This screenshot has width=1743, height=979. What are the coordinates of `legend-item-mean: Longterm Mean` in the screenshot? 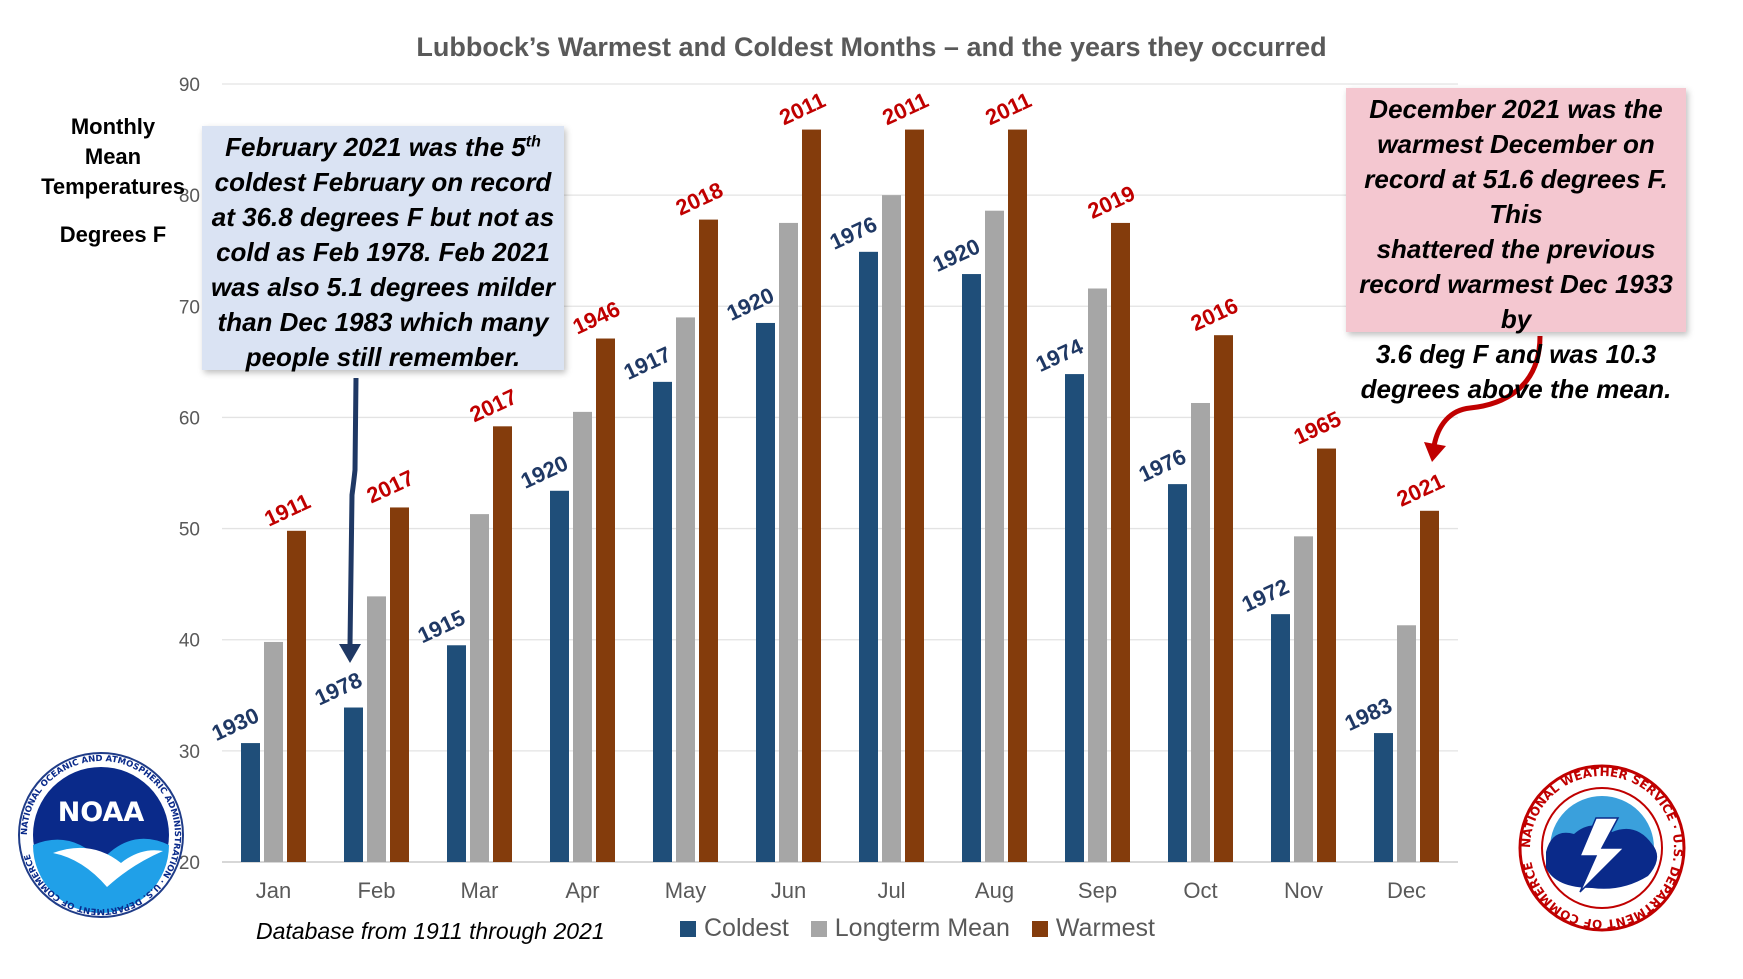 It's located at (910, 928).